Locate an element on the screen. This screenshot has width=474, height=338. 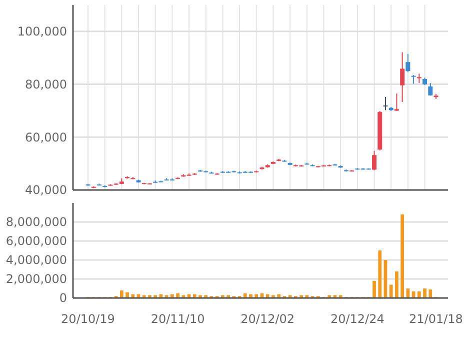
x-tick-label: 20/12/24 is located at coordinates (357, 319).